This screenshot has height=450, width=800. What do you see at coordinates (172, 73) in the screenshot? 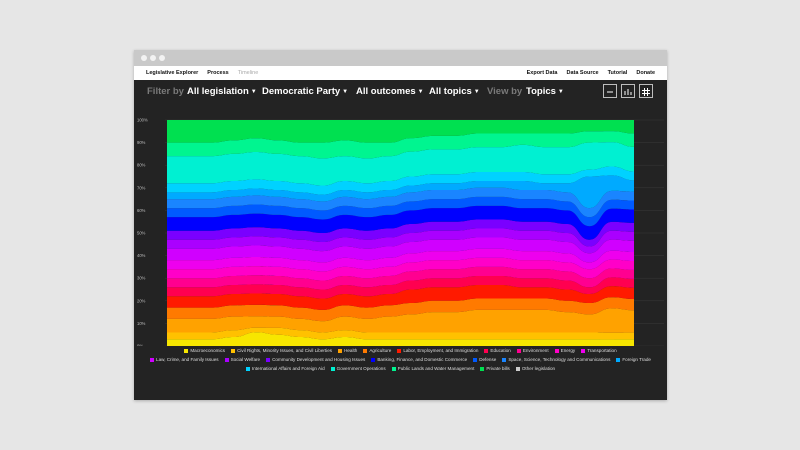
I see `nav-legislative-explorer: Legislative Explorer` at bounding box center [172, 73].